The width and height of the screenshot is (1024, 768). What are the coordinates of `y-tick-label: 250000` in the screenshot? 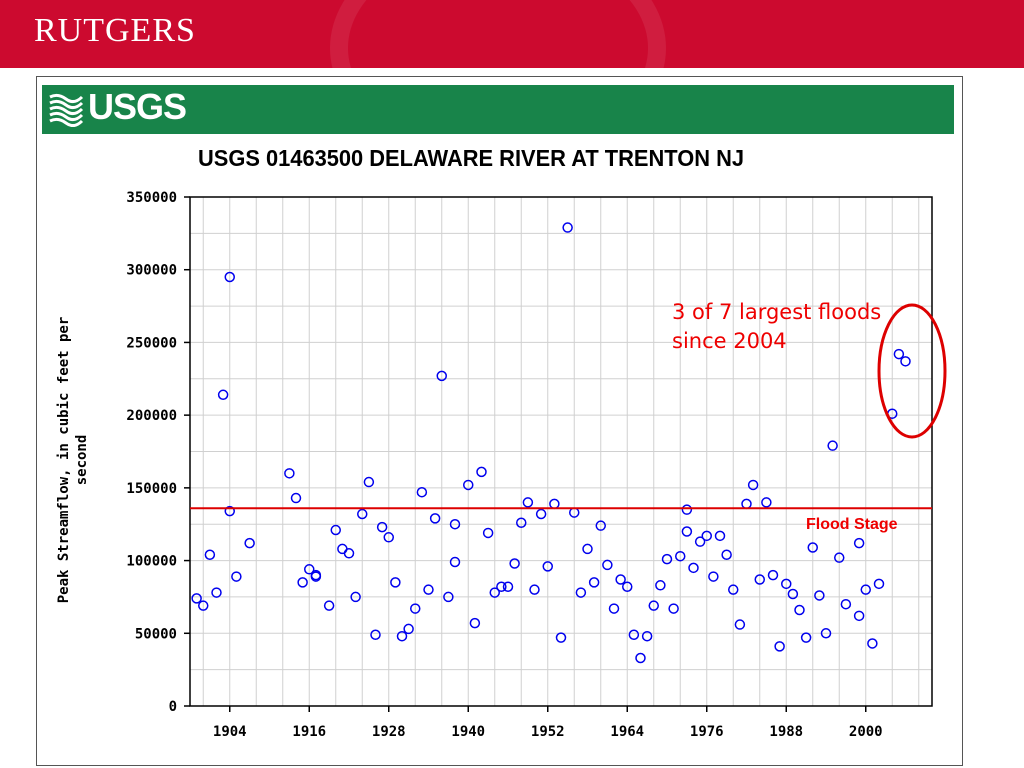 It's located at (151, 343).